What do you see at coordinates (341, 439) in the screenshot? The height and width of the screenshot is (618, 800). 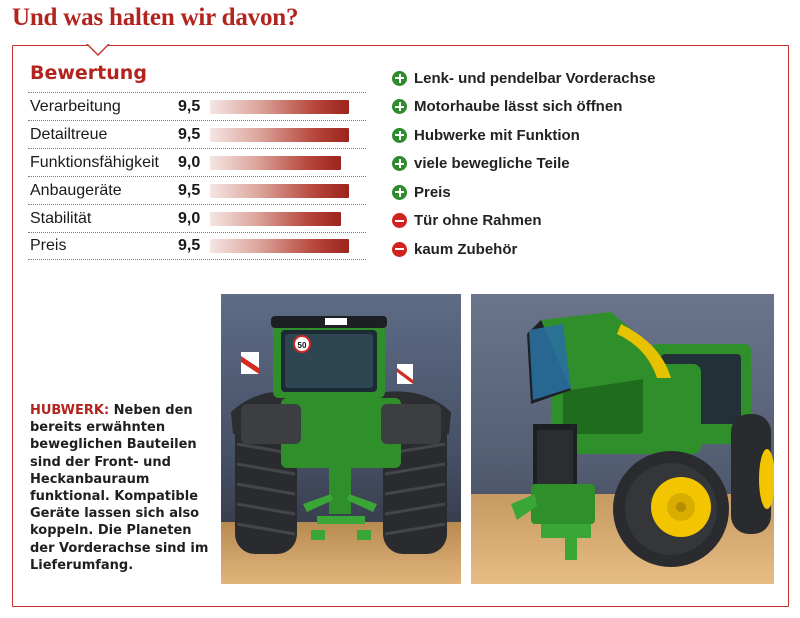 I see `tractor-rear-photo: 50` at bounding box center [341, 439].